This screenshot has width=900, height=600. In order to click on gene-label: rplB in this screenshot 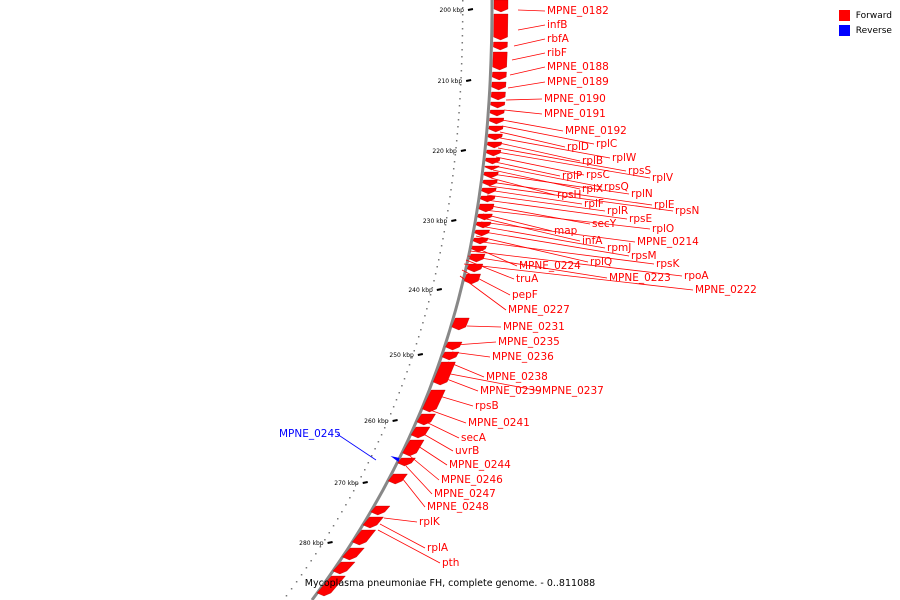, I will do `click(592, 161)`.